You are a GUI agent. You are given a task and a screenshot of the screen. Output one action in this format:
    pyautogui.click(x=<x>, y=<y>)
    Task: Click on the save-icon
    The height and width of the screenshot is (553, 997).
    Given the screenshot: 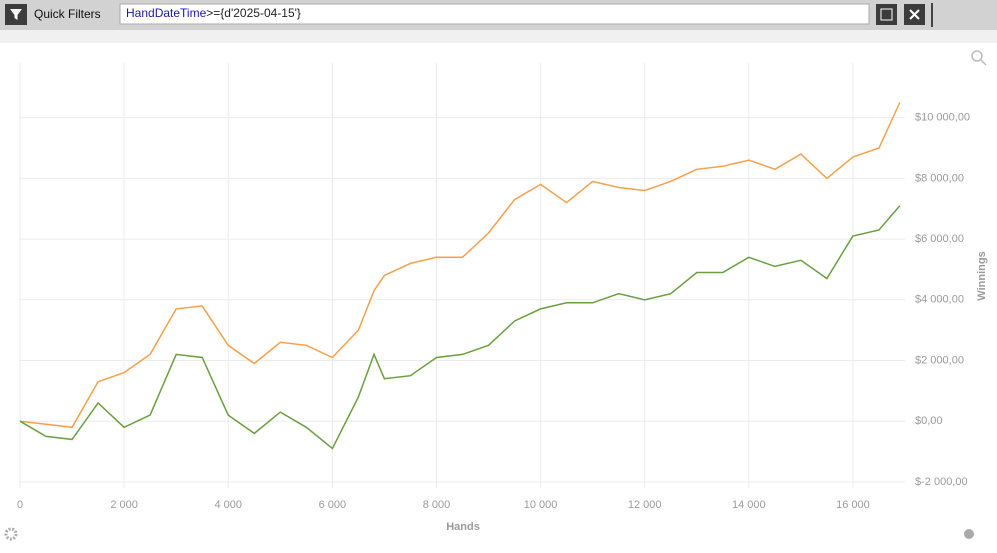 What is the action you would take?
    pyautogui.click(x=886, y=14)
    